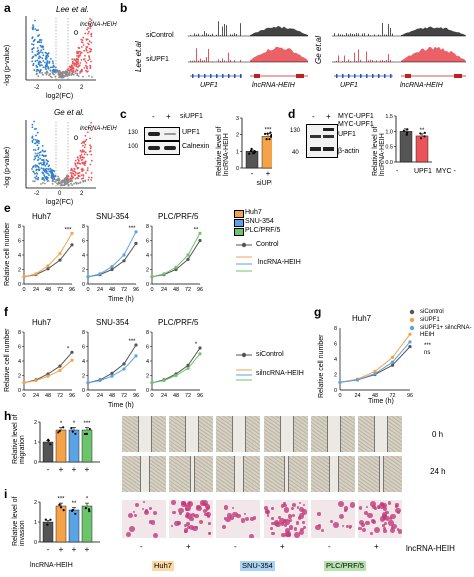  Describe the element at coordinates (191, 116) in the screenshot. I see `blot-c-header: siUPF1` at that location.